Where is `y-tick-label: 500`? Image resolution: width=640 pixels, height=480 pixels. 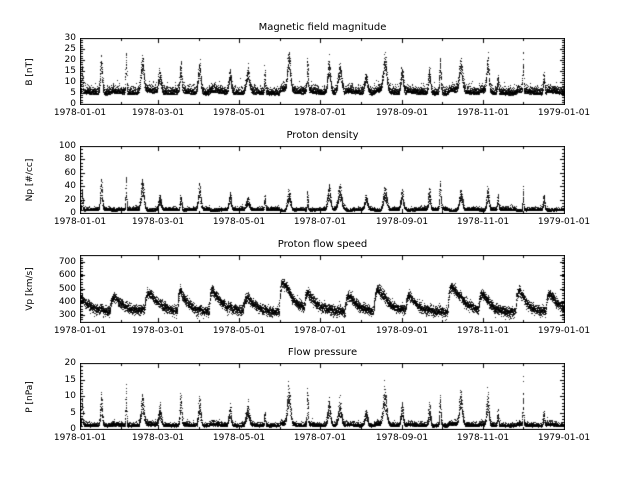
y-tick-label: 500 is located at coordinates (67, 289).